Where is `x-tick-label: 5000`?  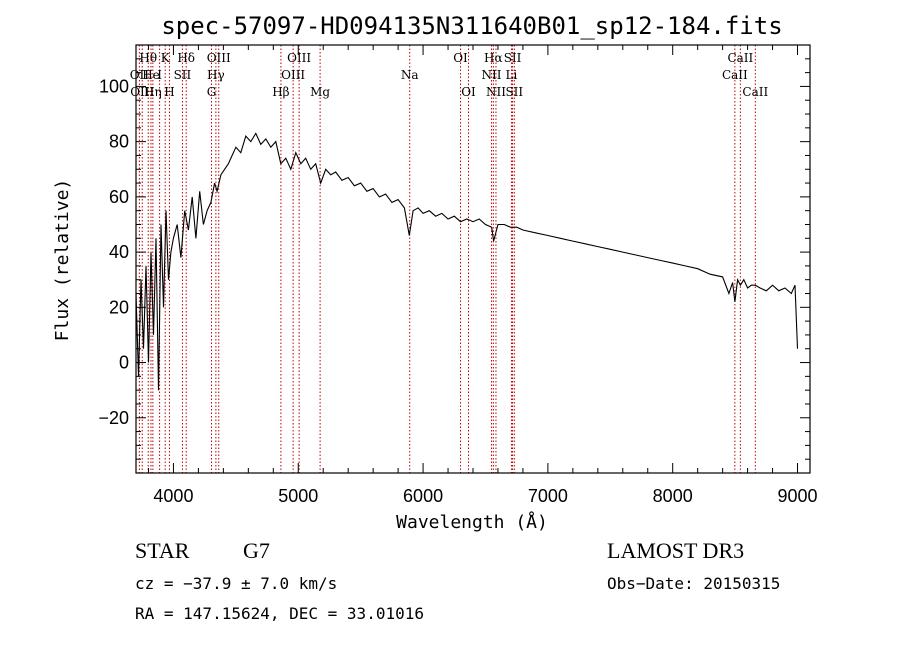
x-tick-label: 5000 is located at coordinates (298, 496).